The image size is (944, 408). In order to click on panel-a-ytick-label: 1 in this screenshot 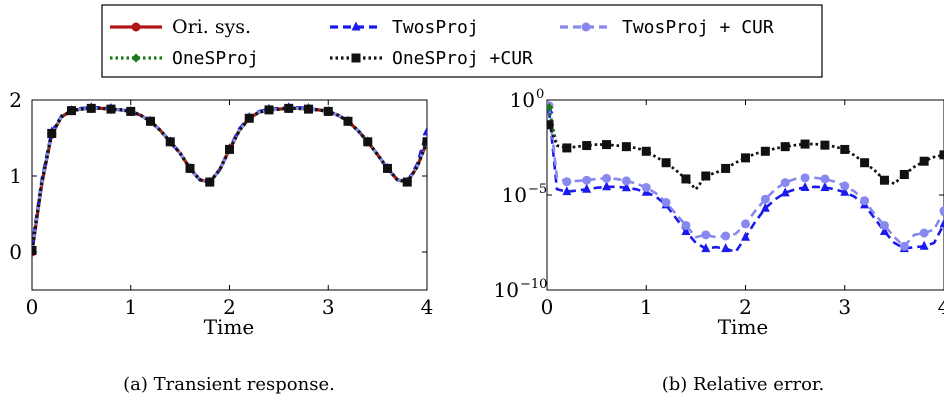, I will do `click(15, 176)`.